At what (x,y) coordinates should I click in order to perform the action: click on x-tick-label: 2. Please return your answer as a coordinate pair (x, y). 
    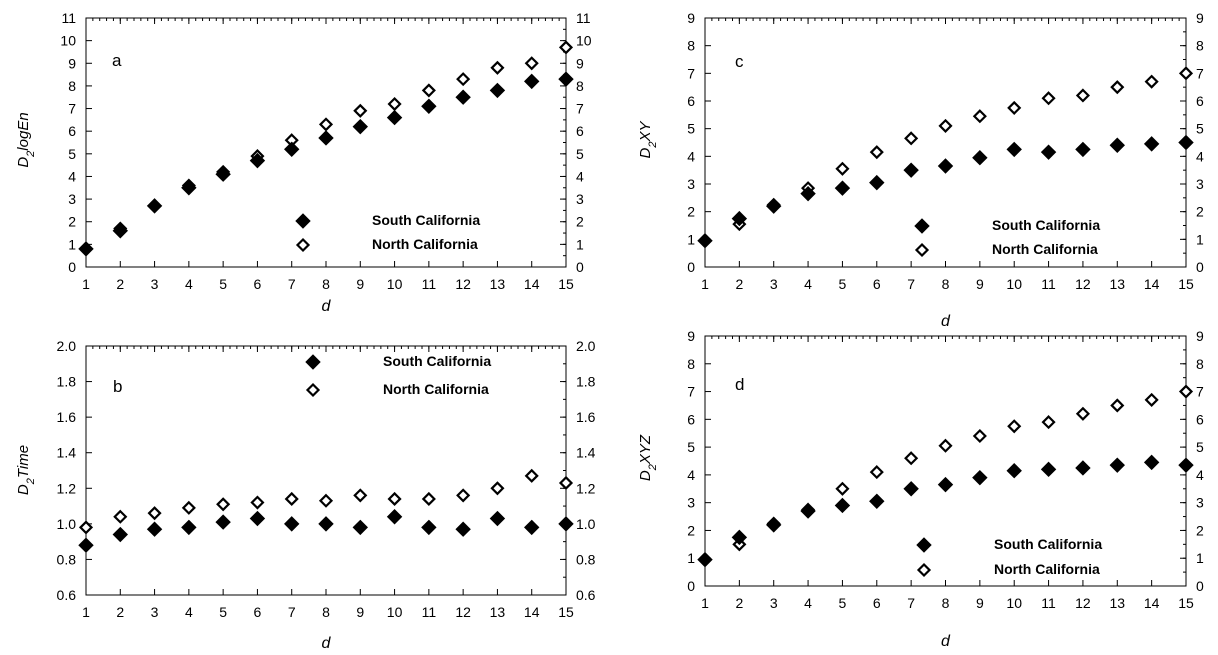
    Looking at the image, I should click on (739, 603).